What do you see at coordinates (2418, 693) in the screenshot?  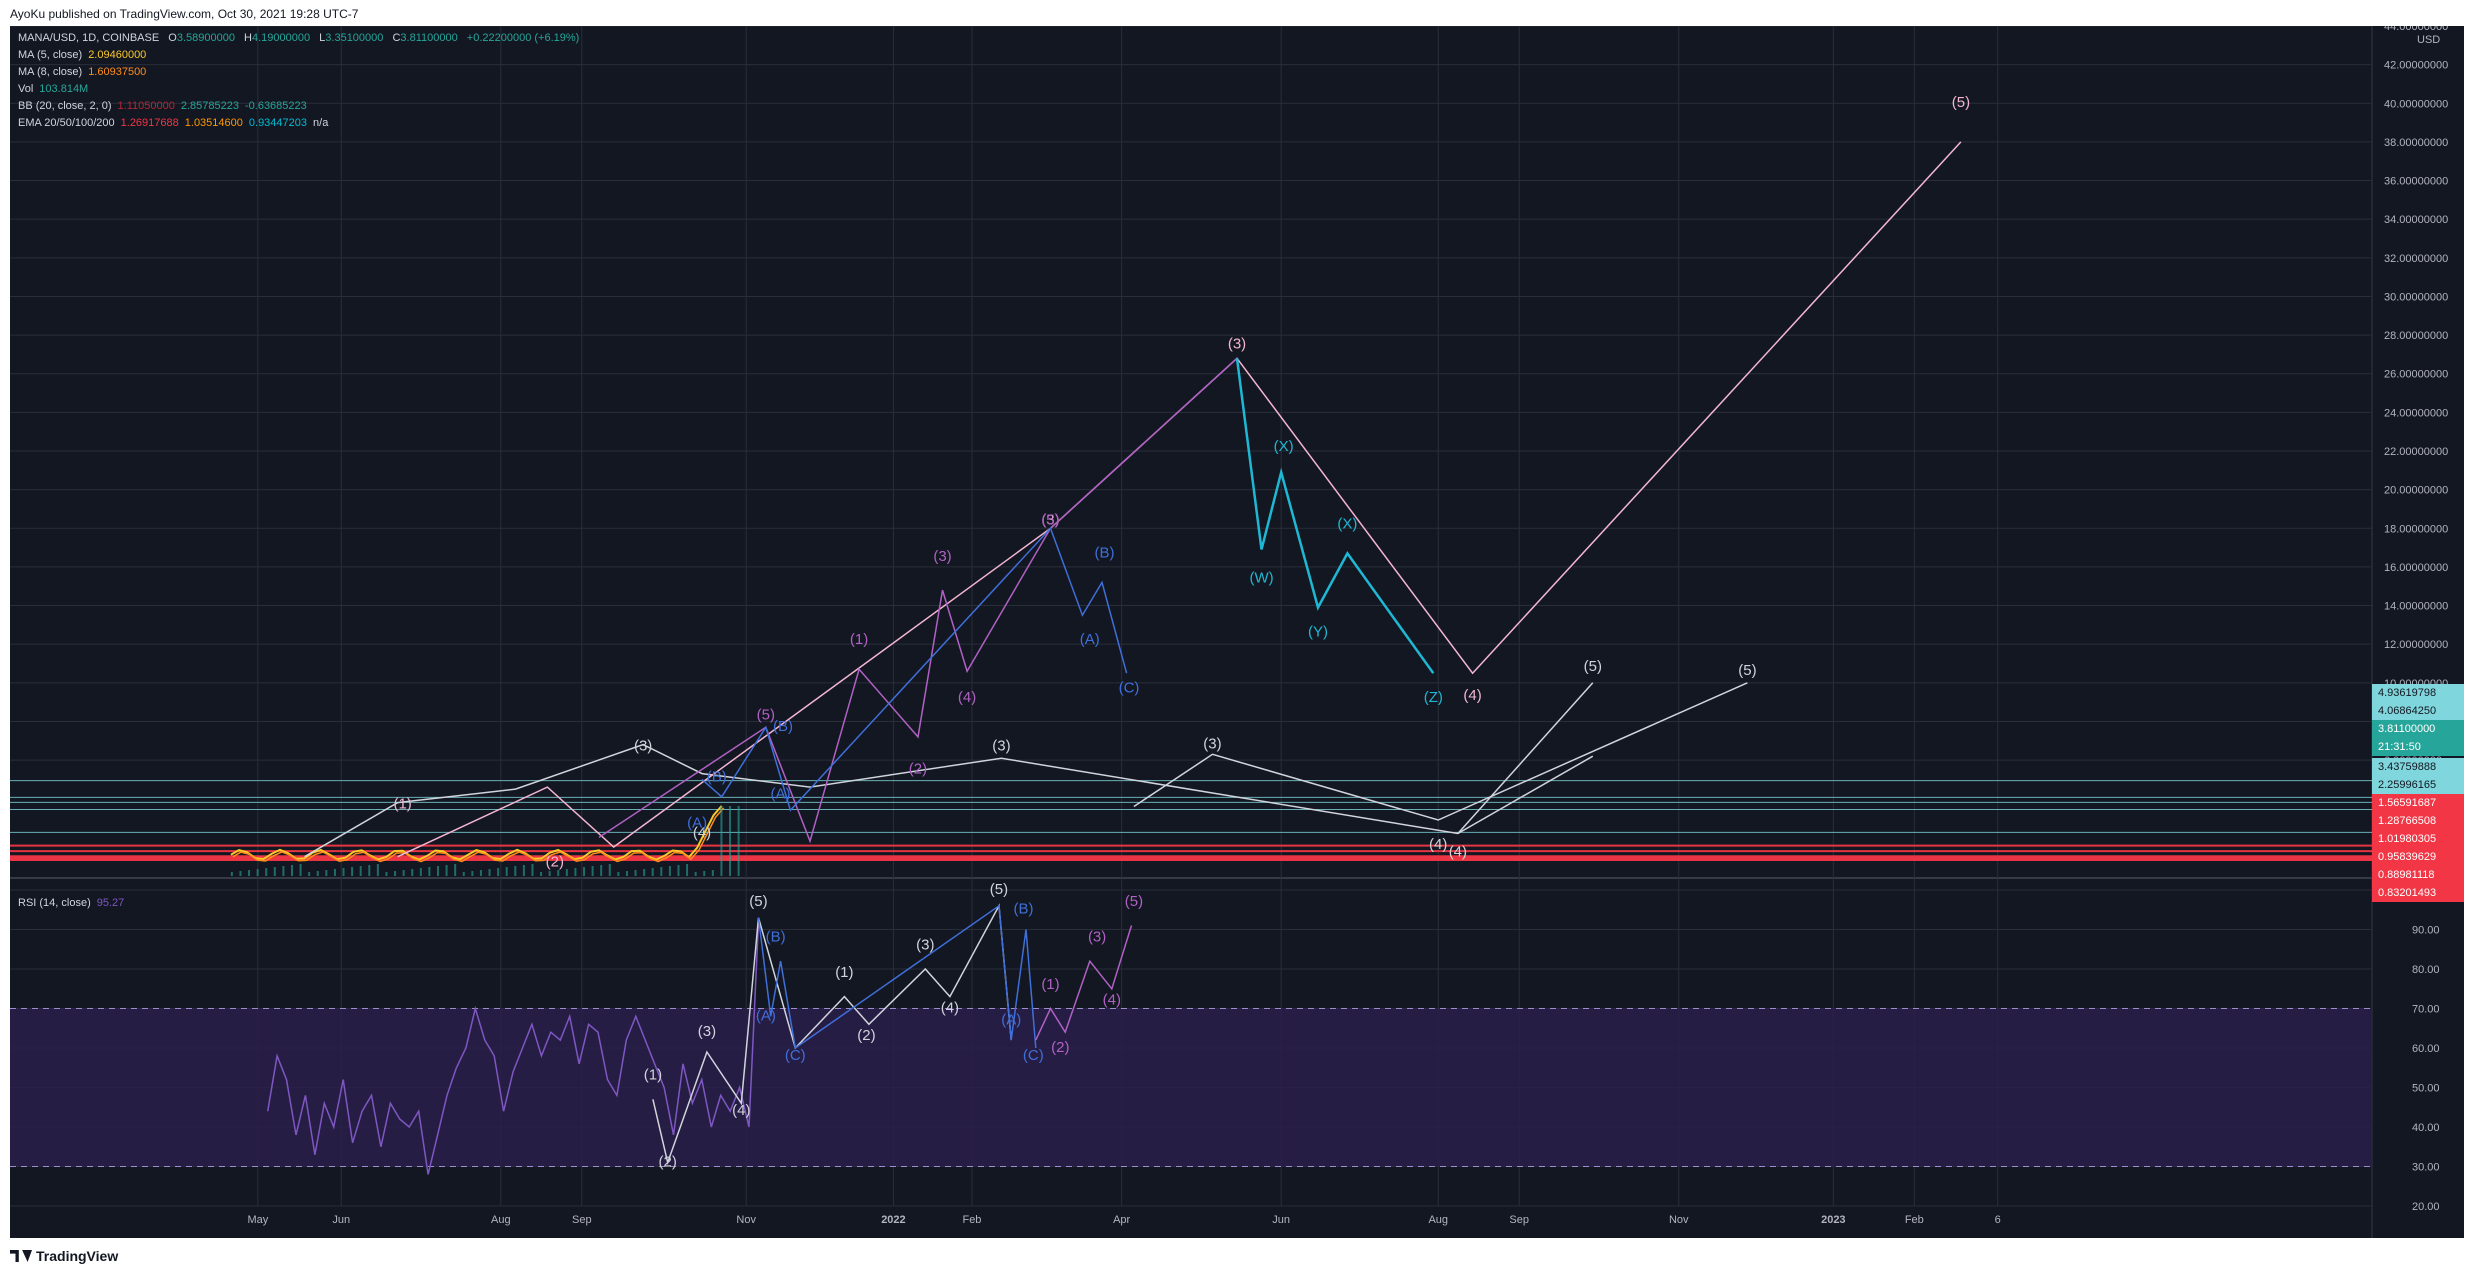 I see `price-level-label: 4.93619798` at bounding box center [2418, 693].